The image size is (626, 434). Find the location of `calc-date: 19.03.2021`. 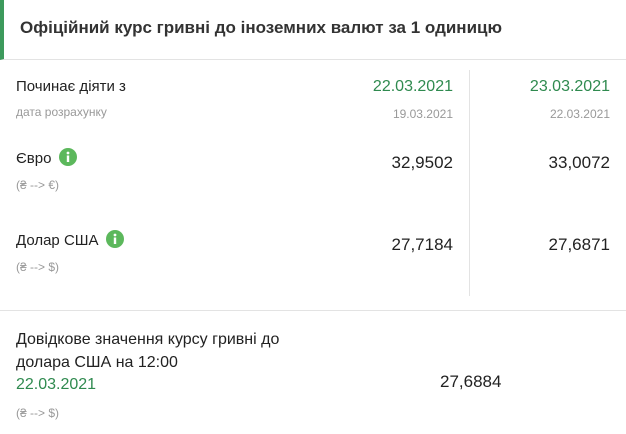

calc-date: 19.03.2021 is located at coordinates (422, 114).